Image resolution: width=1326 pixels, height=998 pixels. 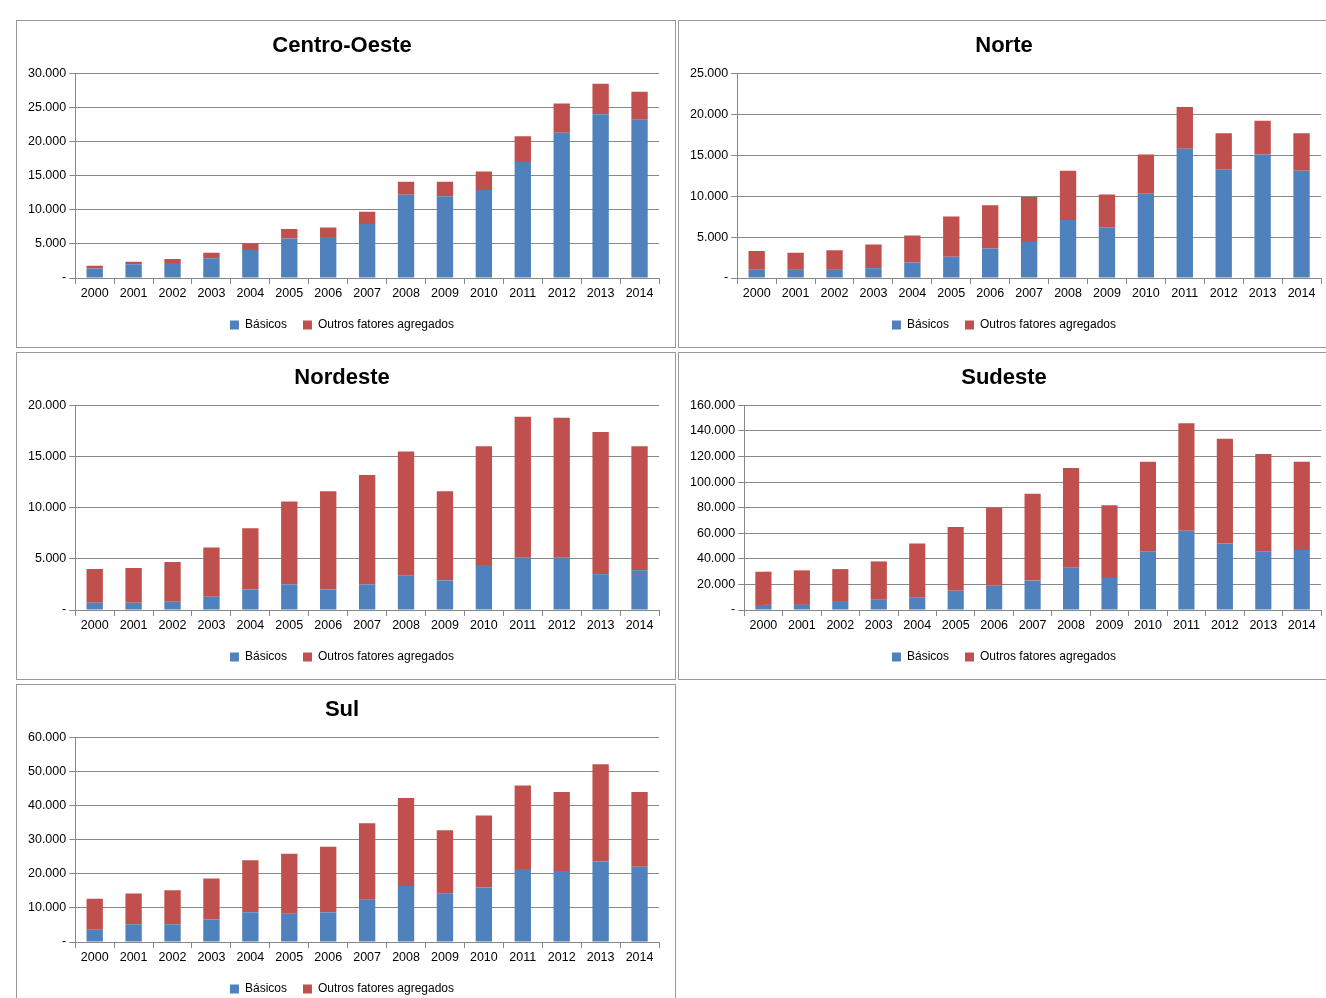 I want to click on y-tick-label: -, so click(x=64, y=941).